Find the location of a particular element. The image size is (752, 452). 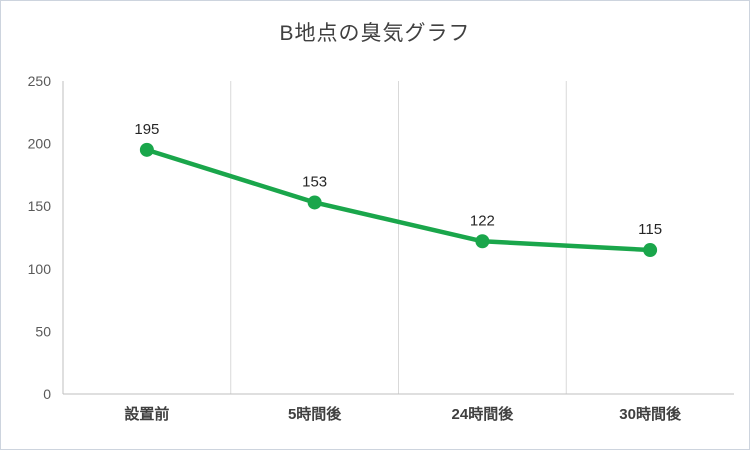

y-tick-label: 150 is located at coordinates (40, 206).